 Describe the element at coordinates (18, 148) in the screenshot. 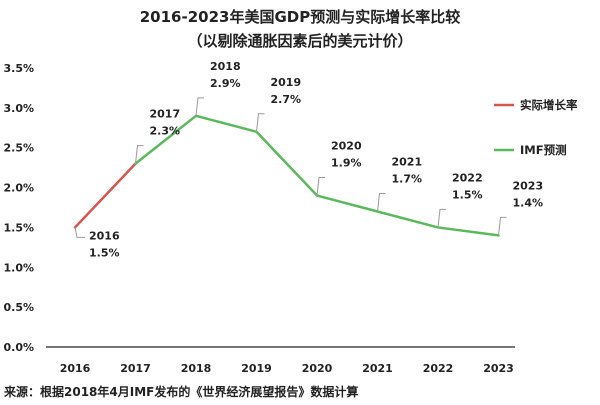

I see `y-tick-label: 2.5%` at that location.